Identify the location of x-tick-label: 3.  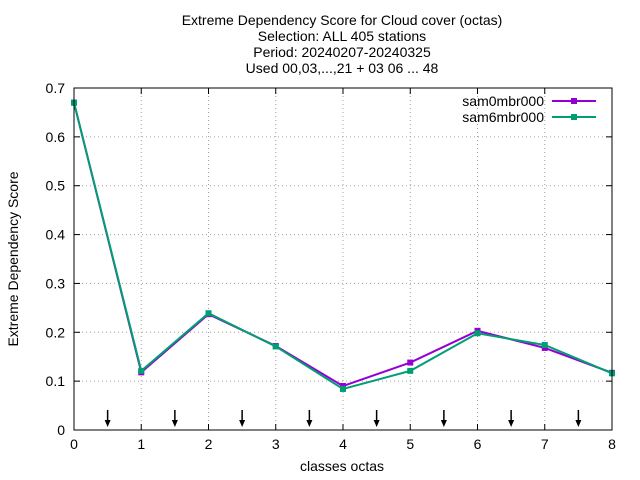
(276, 444).